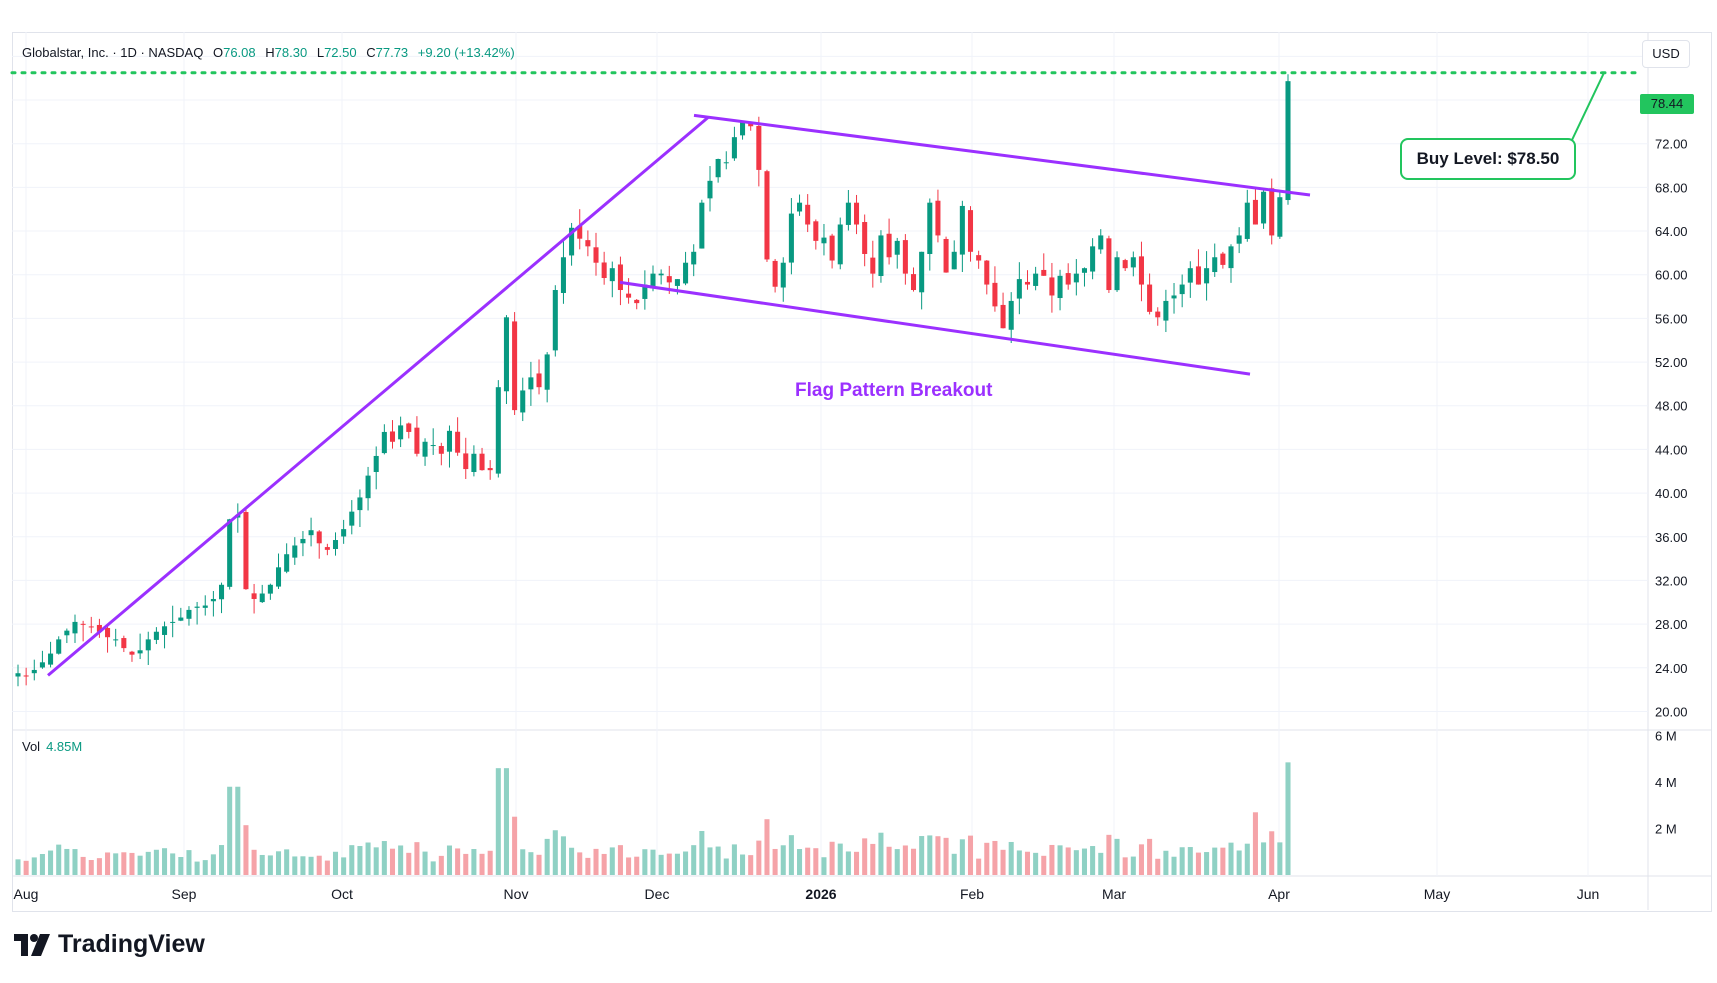 This screenshot has width=1717, height=983. Describe the element at coordinates (1671, 275) in the screenshot. I see `price-tick-label: 60.00` at that location.